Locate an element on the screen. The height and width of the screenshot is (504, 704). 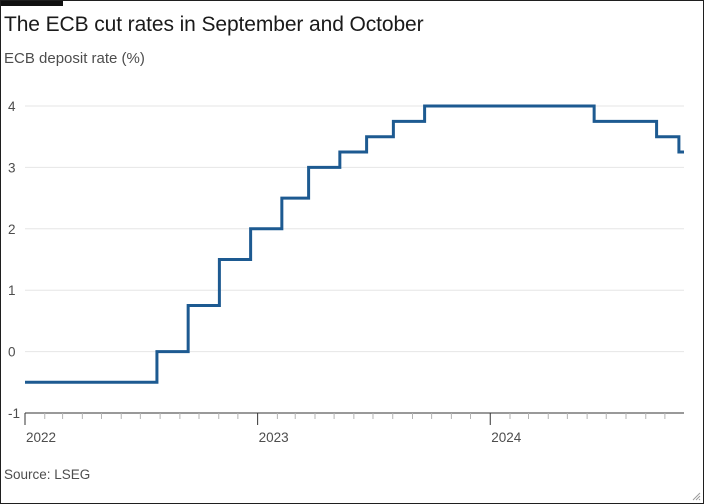
y-tick-label: -1 is located at coordinates (14, 413).